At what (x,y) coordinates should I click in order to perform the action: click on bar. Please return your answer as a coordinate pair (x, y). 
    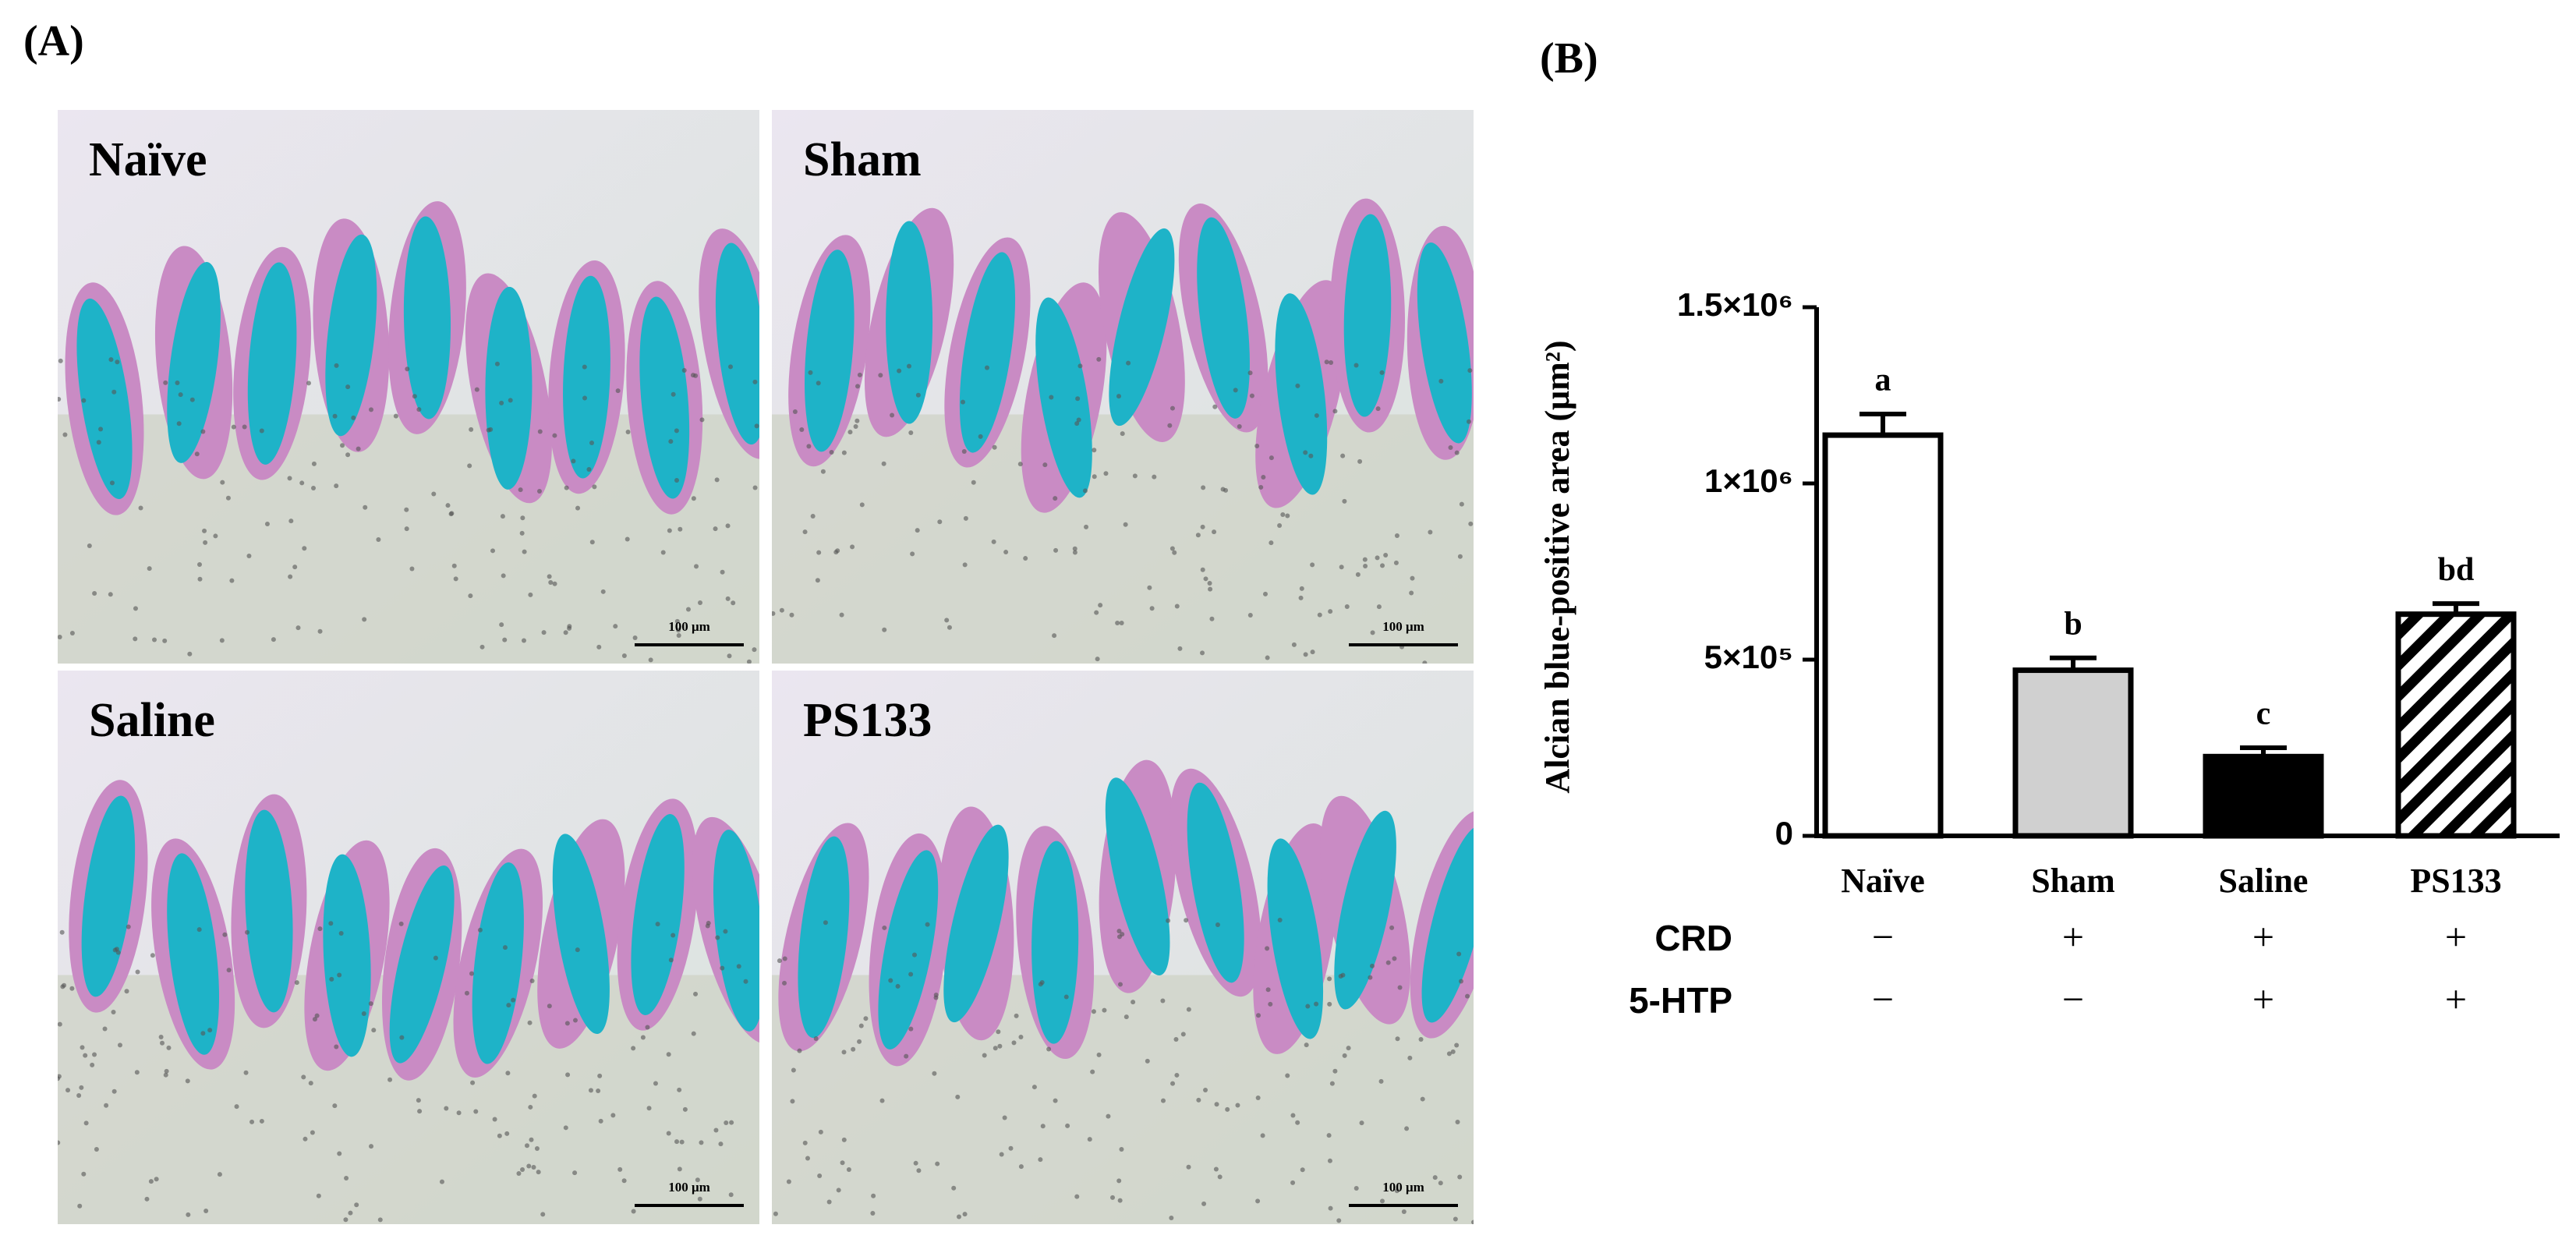
    Looking at the image, I should click on (2073, 753).